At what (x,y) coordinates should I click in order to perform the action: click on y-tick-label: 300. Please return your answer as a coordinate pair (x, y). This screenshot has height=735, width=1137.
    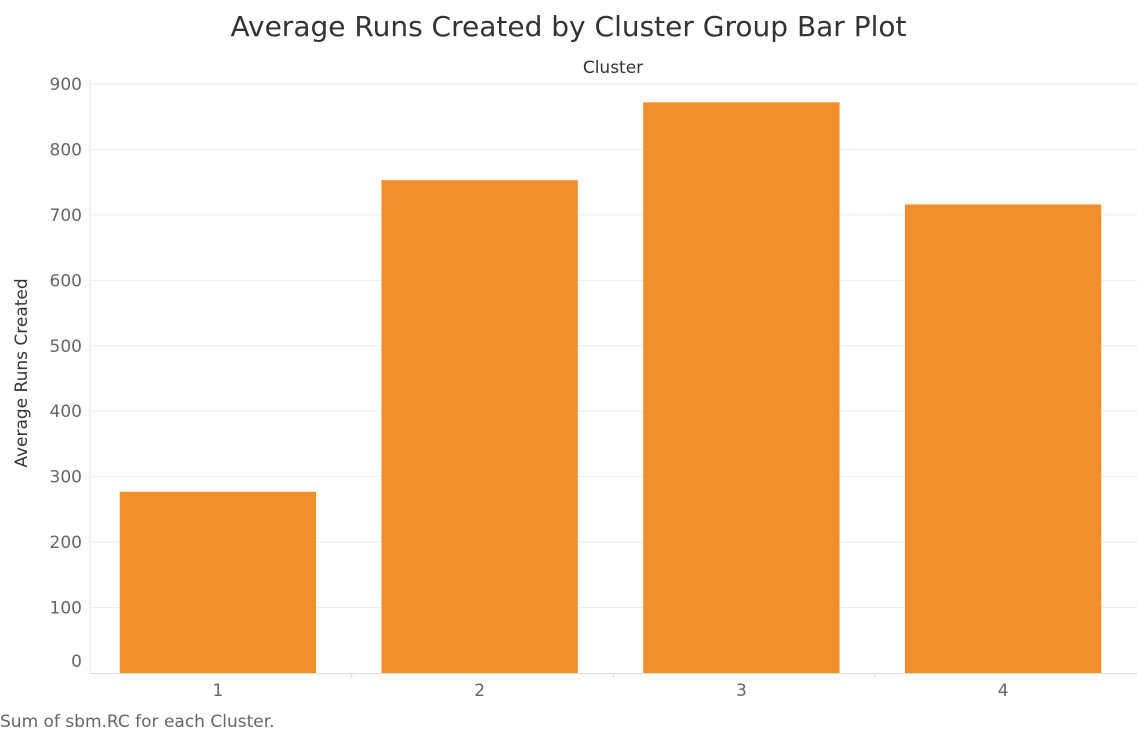
    Looking at the image, I should click on (66, 478).